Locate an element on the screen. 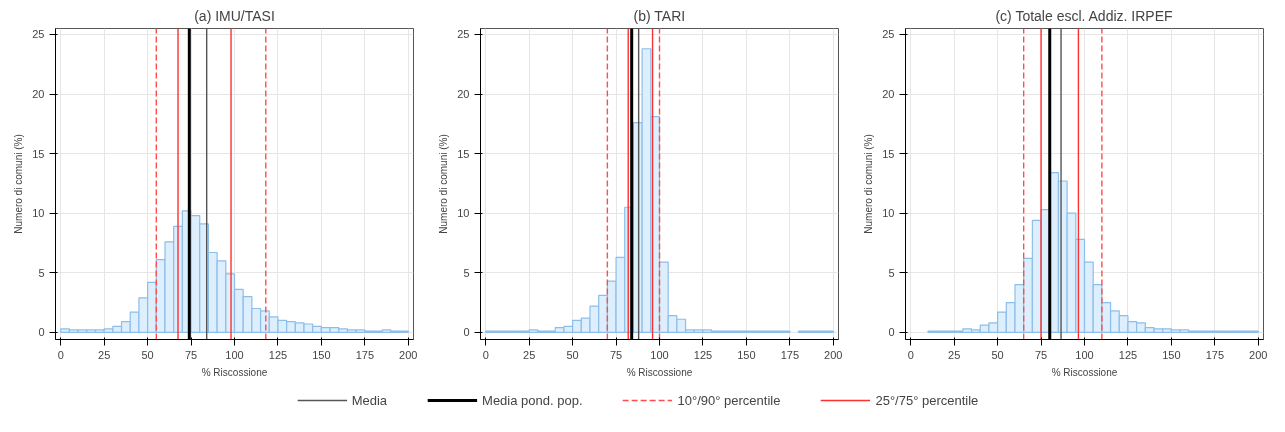  chart-title: (c) Totale escl. Addiz. IRPEF is located at coordinates (1084, 15).